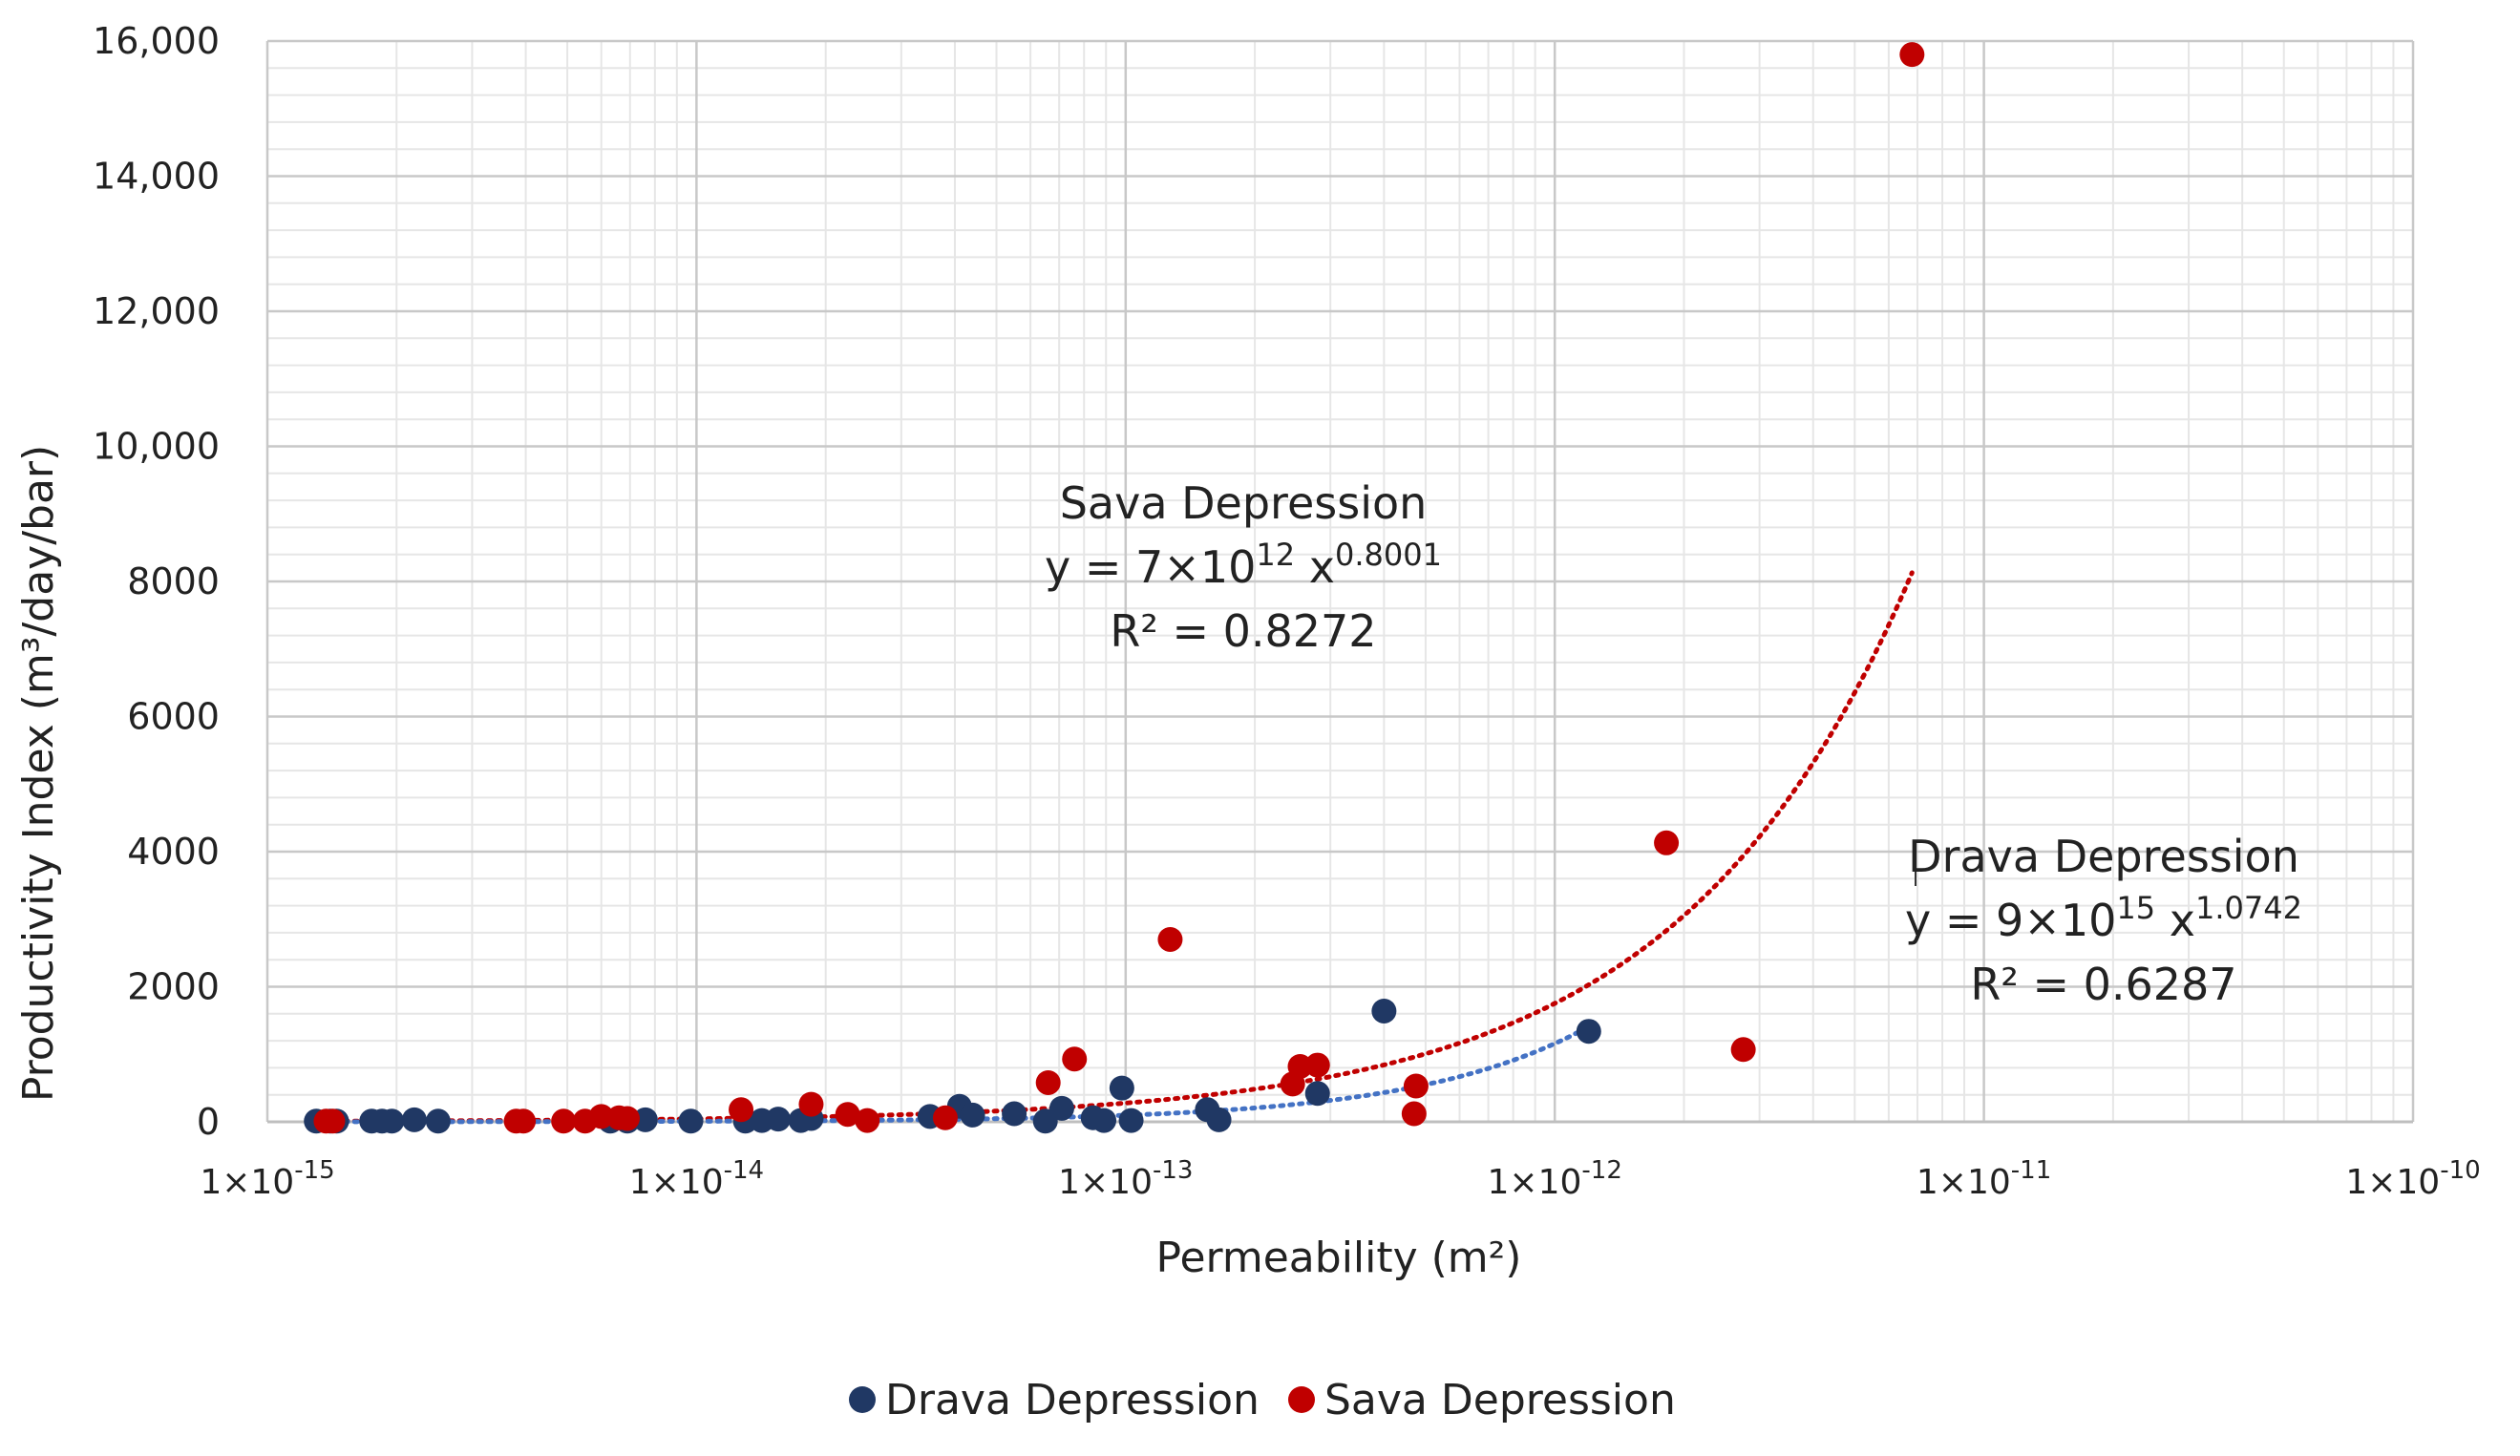 The height and width of the screenshot is (1456, 2520). What do you see at coordinates (2103, 984) in the screenshot?
I see `drava-annotation-r2: R² = 0.6287` at bounding box center [2103, 984].